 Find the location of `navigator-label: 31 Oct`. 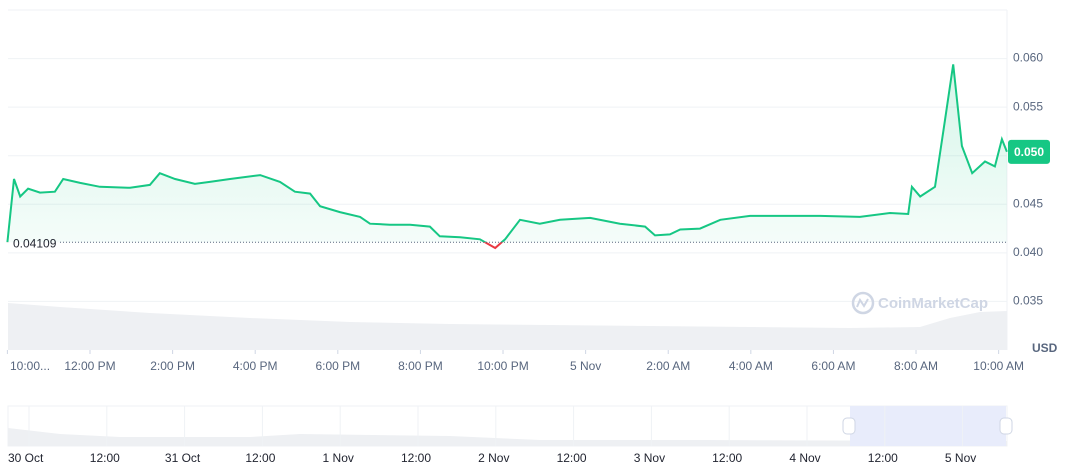

navigator-label: 31 Oct is located at coordinates (183, 458).